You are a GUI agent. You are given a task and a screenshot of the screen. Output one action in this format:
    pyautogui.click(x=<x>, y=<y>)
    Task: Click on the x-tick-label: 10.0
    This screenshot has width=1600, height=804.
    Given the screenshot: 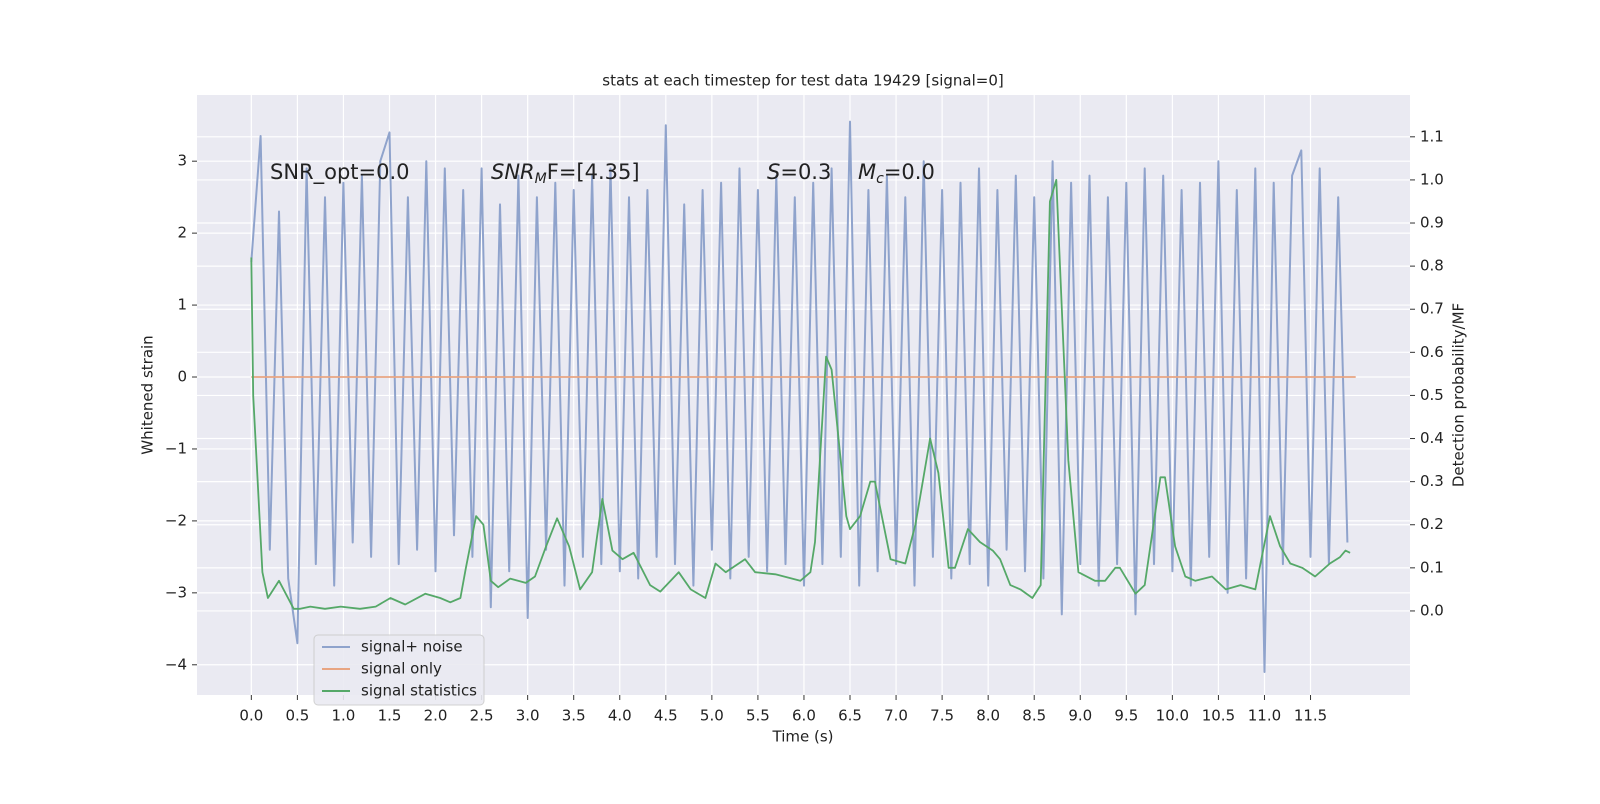 What is the action you would take?
    pyautogui.click(x=1172, y=716)
    